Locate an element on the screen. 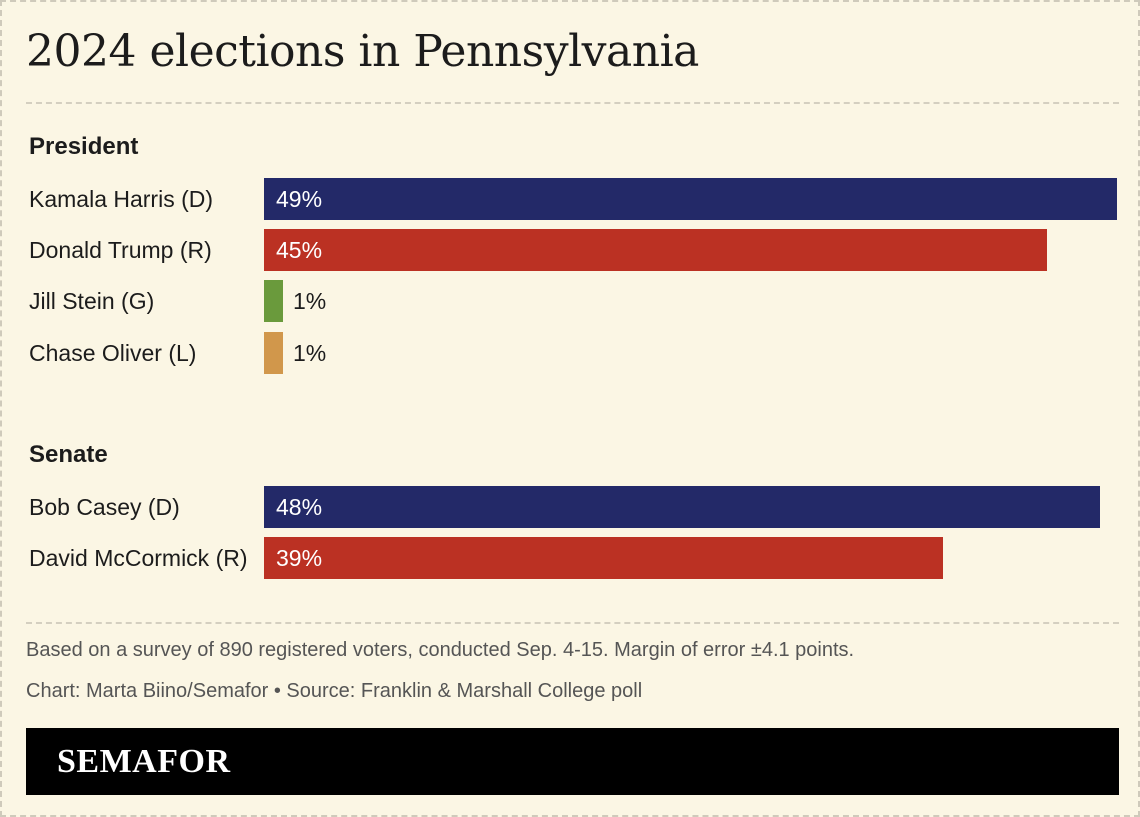 This screenshot has width=1140, height=817. brand-footer: SEMAFOR is located at coordinates (572, 761).